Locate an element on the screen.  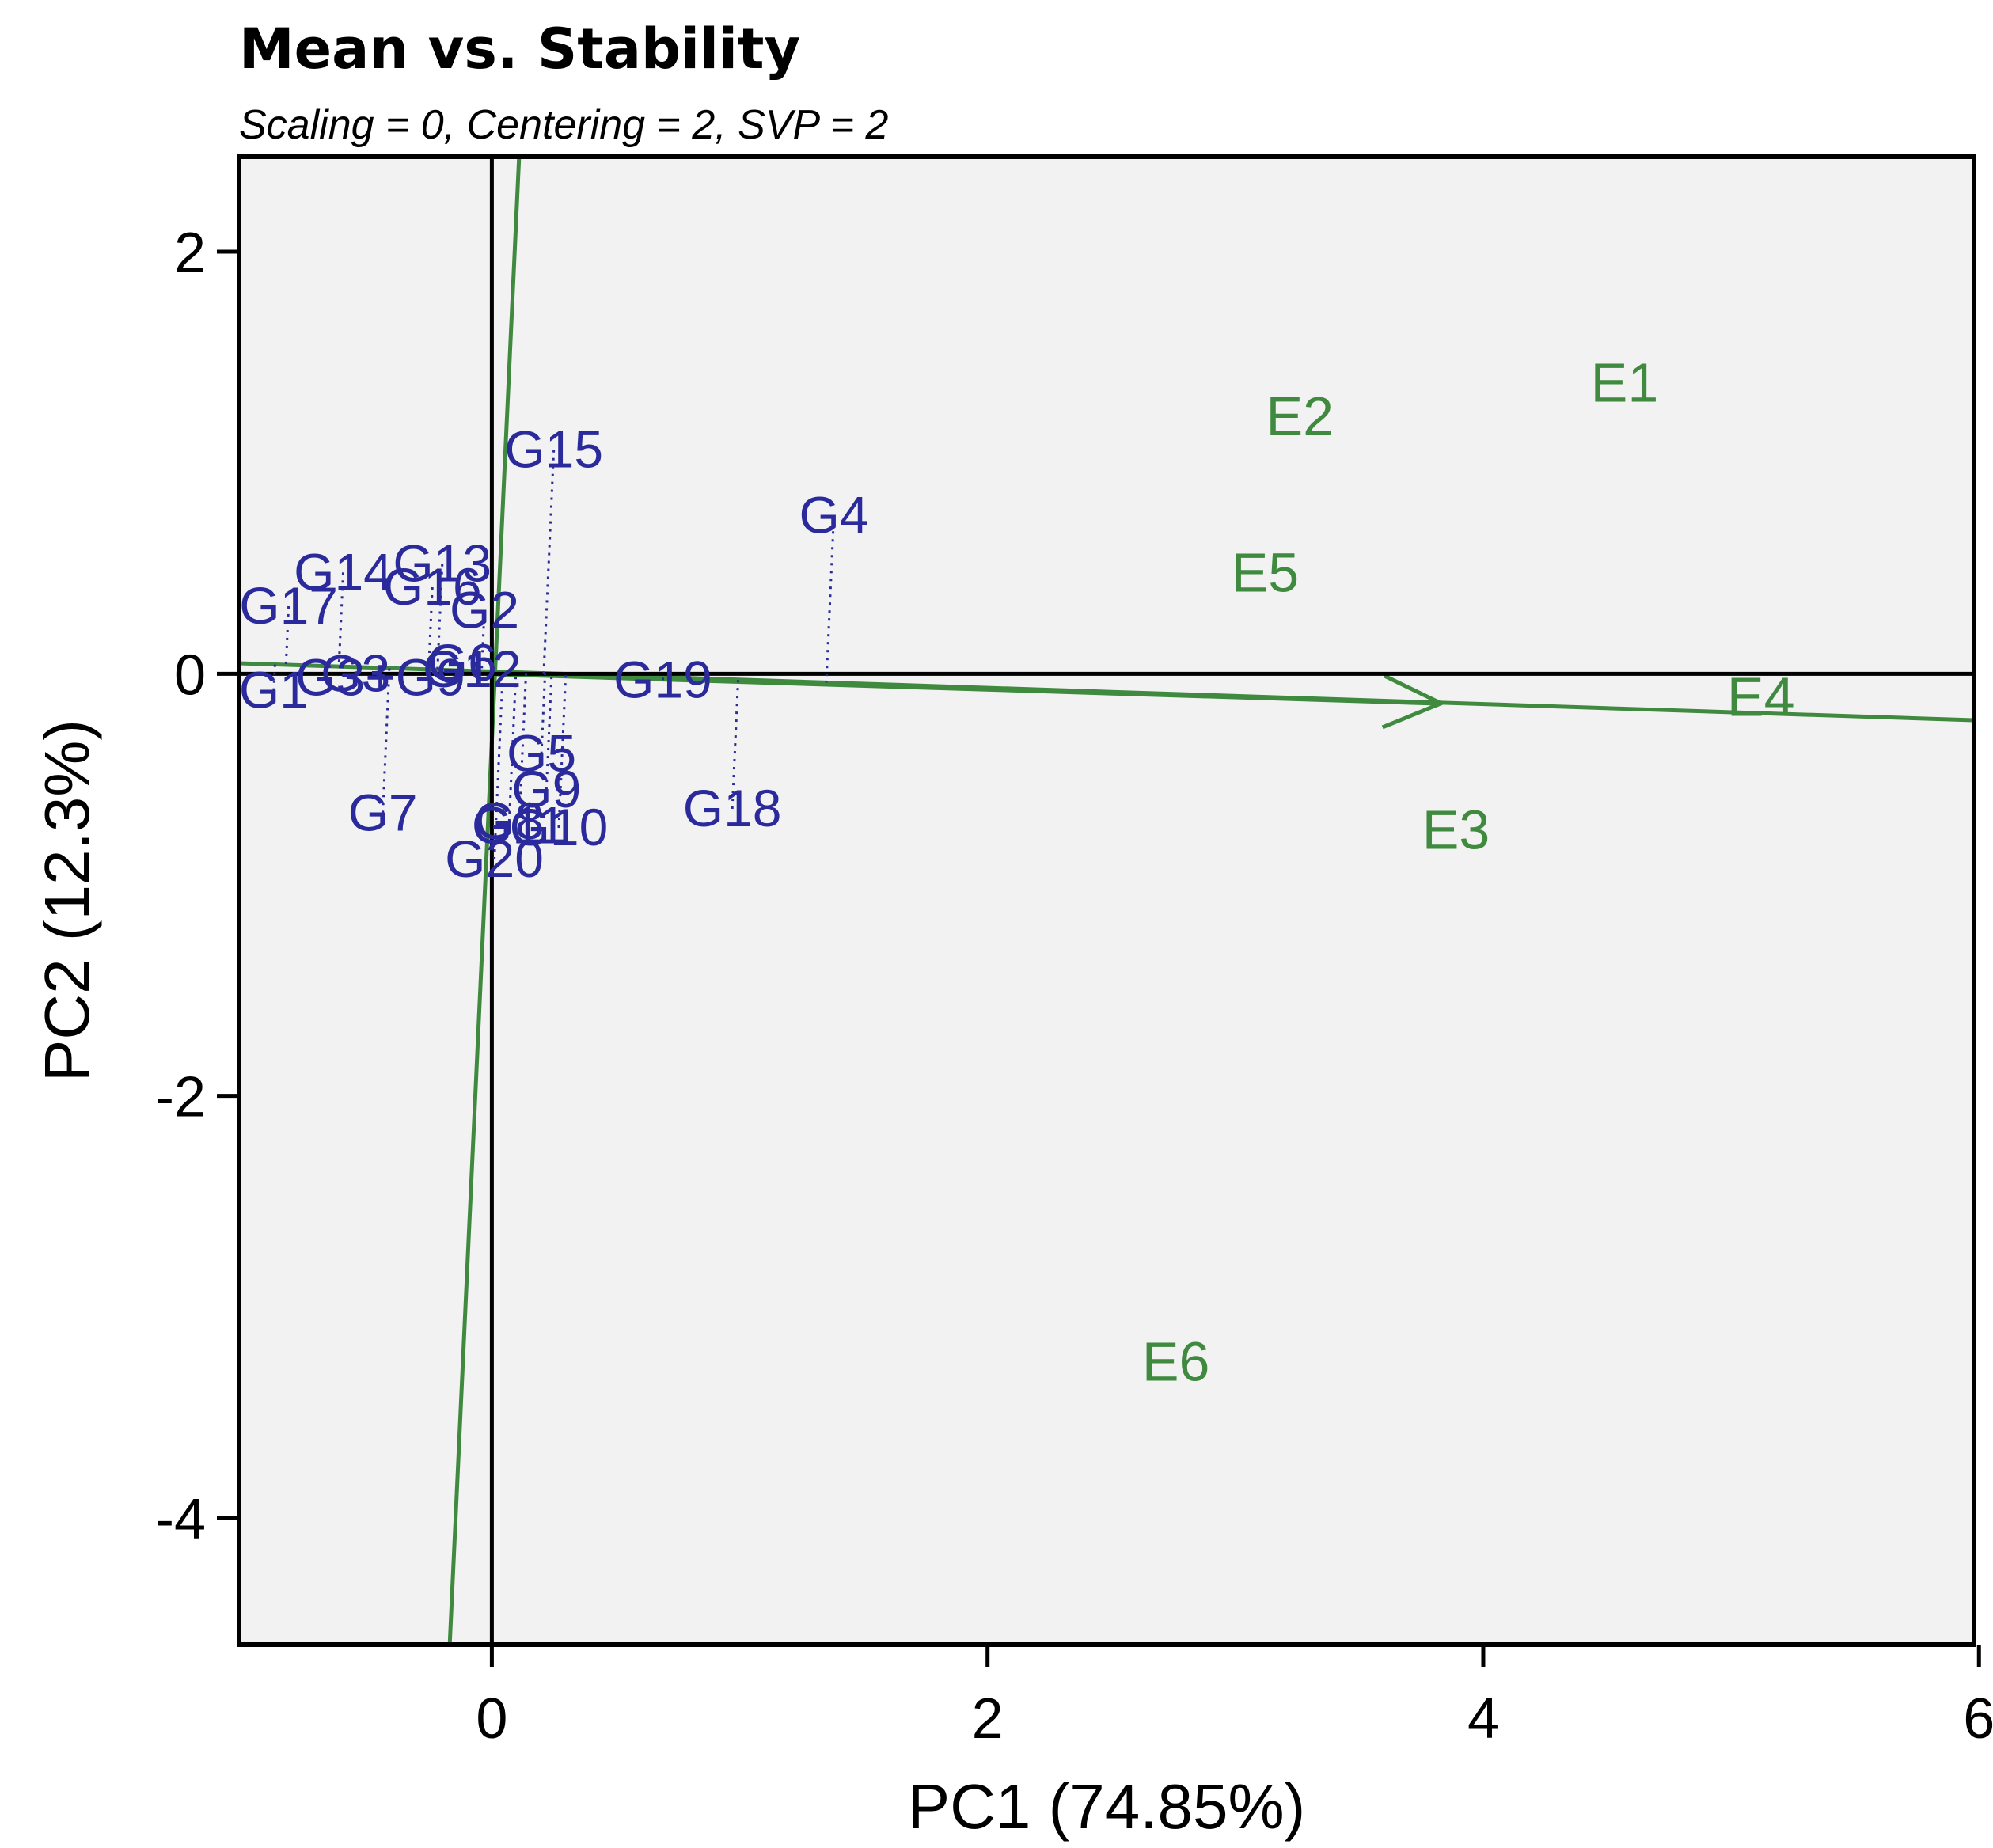
projection-line-g16 is located at coordinates (430, 628).